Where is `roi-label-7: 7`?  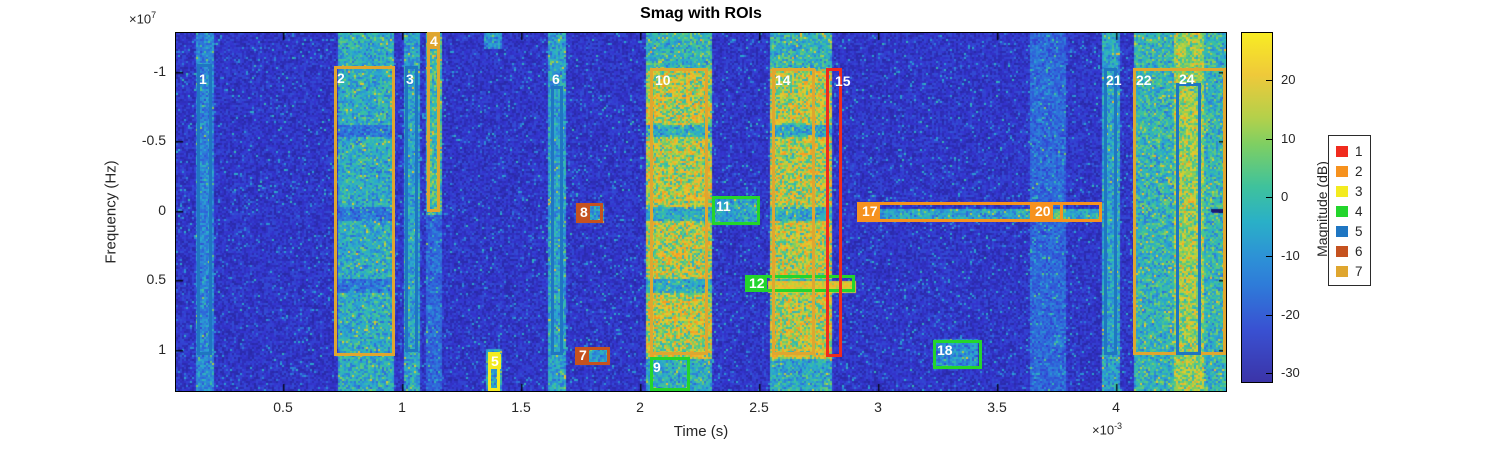 roi-label-7: 7 is located at coordinates (583, 355).